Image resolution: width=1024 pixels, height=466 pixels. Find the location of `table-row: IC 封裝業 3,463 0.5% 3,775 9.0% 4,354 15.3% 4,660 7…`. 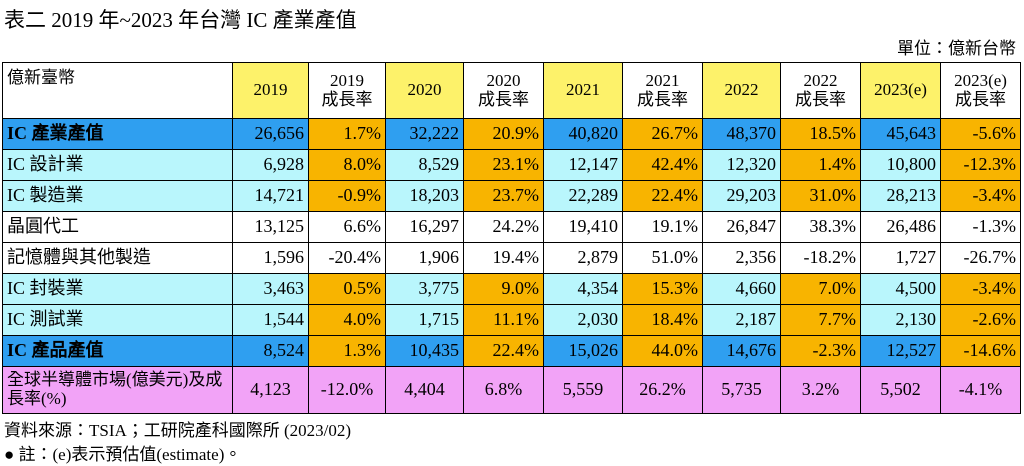

table-row: IC 封裝業 3,463 0.5% 3,775 9.0% 4,354 15.3% 4,660 7… is located at coordinates (511, 289).